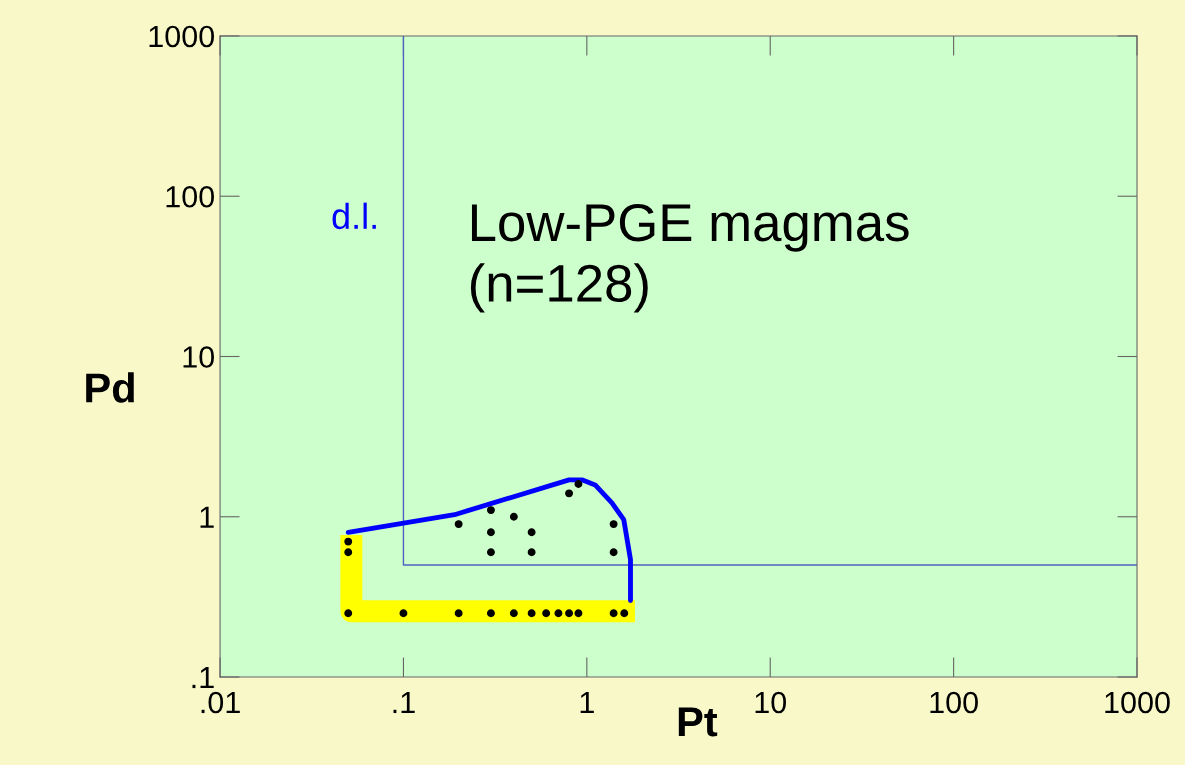  What do you see at coordinates (207, 517) in the screenshot?
I see `y-tick-label: 1` at bounding box center [207, 517].